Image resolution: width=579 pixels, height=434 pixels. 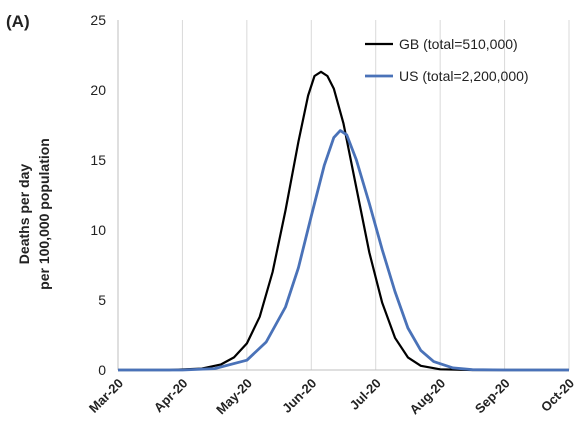 What do you see at coordinates (365, 394) in the screenshot?
I see `x-tick-label-Jul-20: Jul-20` at bounding box center [365, 394].